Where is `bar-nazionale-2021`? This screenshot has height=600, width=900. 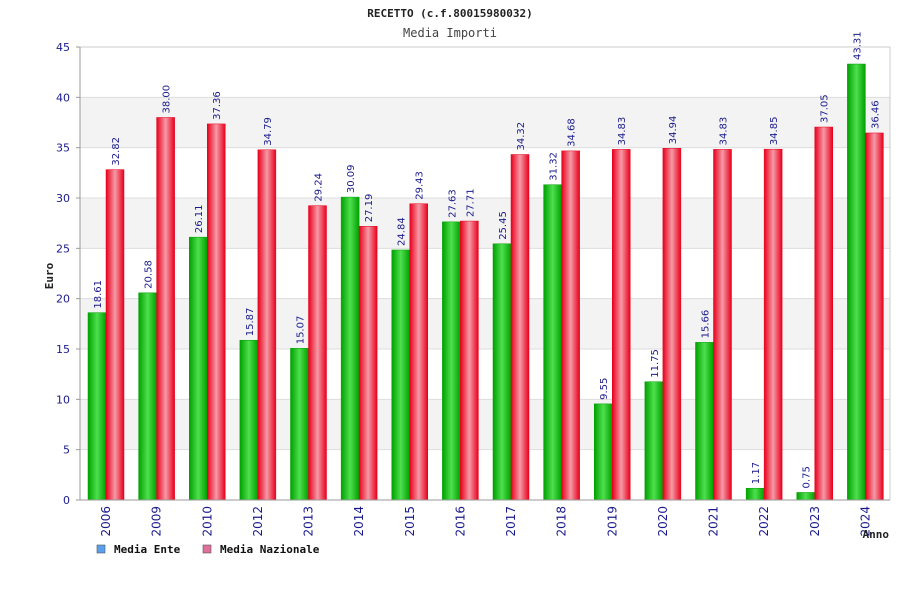
bar-nazionale-2021 is located at coordinates (723, 324).